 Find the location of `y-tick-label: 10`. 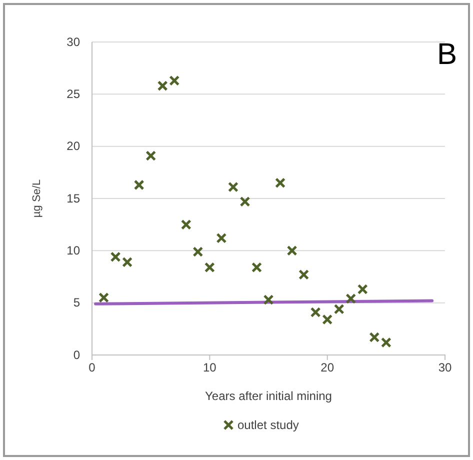

y-tick-label: 10 is located at coordinates (73, 251).